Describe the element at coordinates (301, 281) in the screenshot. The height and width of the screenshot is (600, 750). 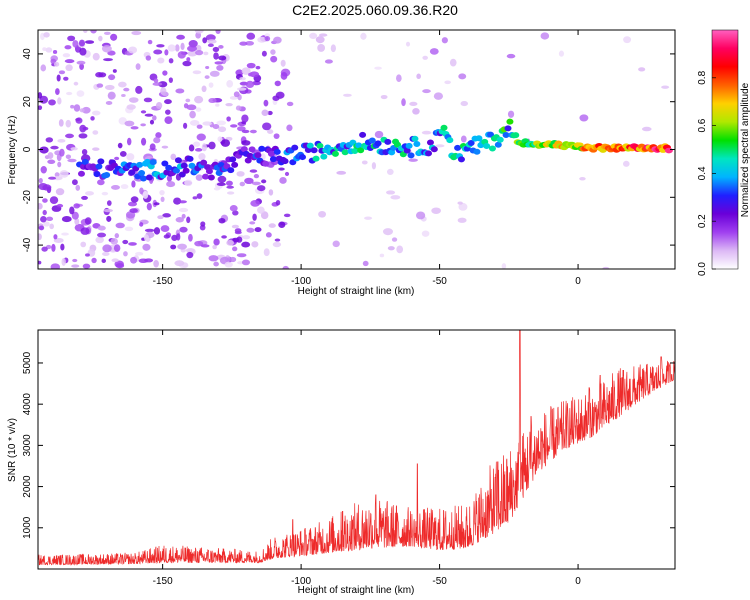
I see `x-tick-label: -100` at that location.